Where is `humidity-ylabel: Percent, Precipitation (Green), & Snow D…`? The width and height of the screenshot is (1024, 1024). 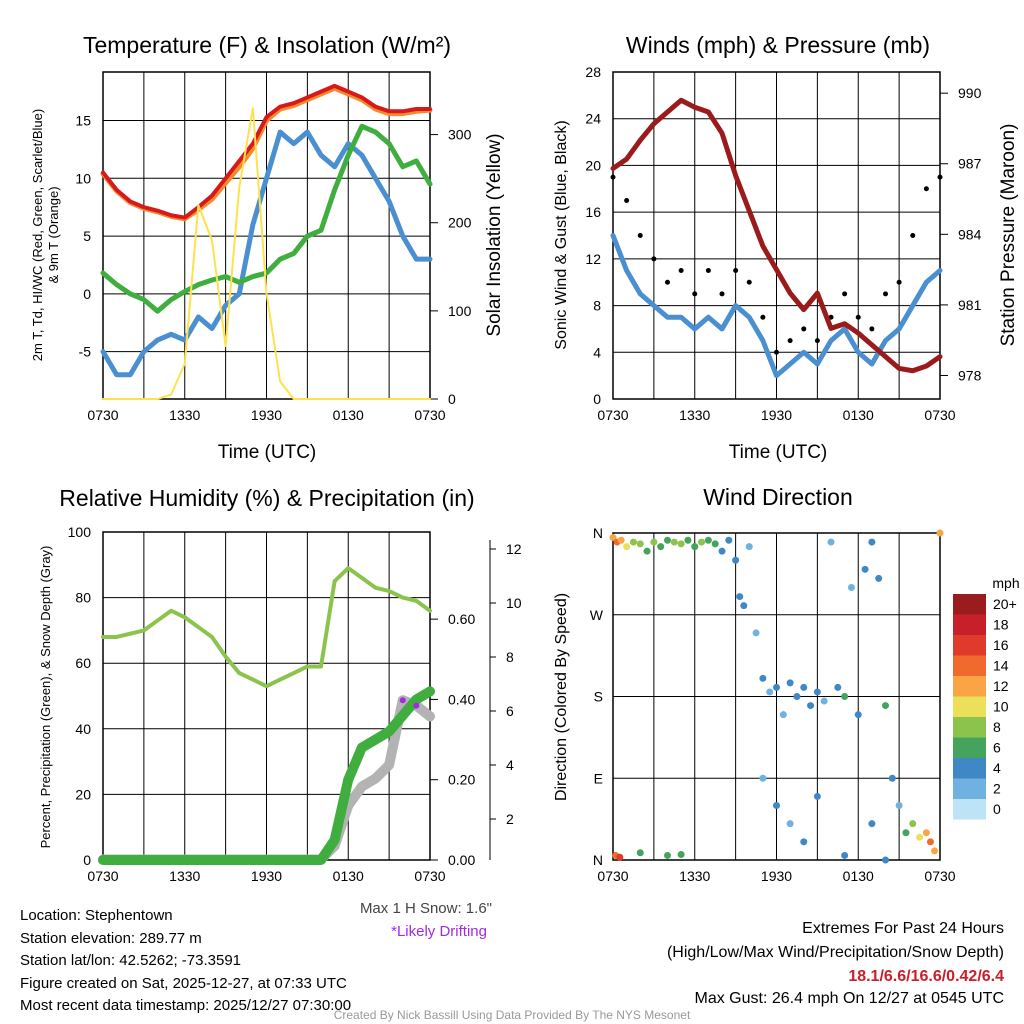
humidity-ylabel: Percent, Precipitation (Green), & Snow D… is located at coordinates (45, 697).